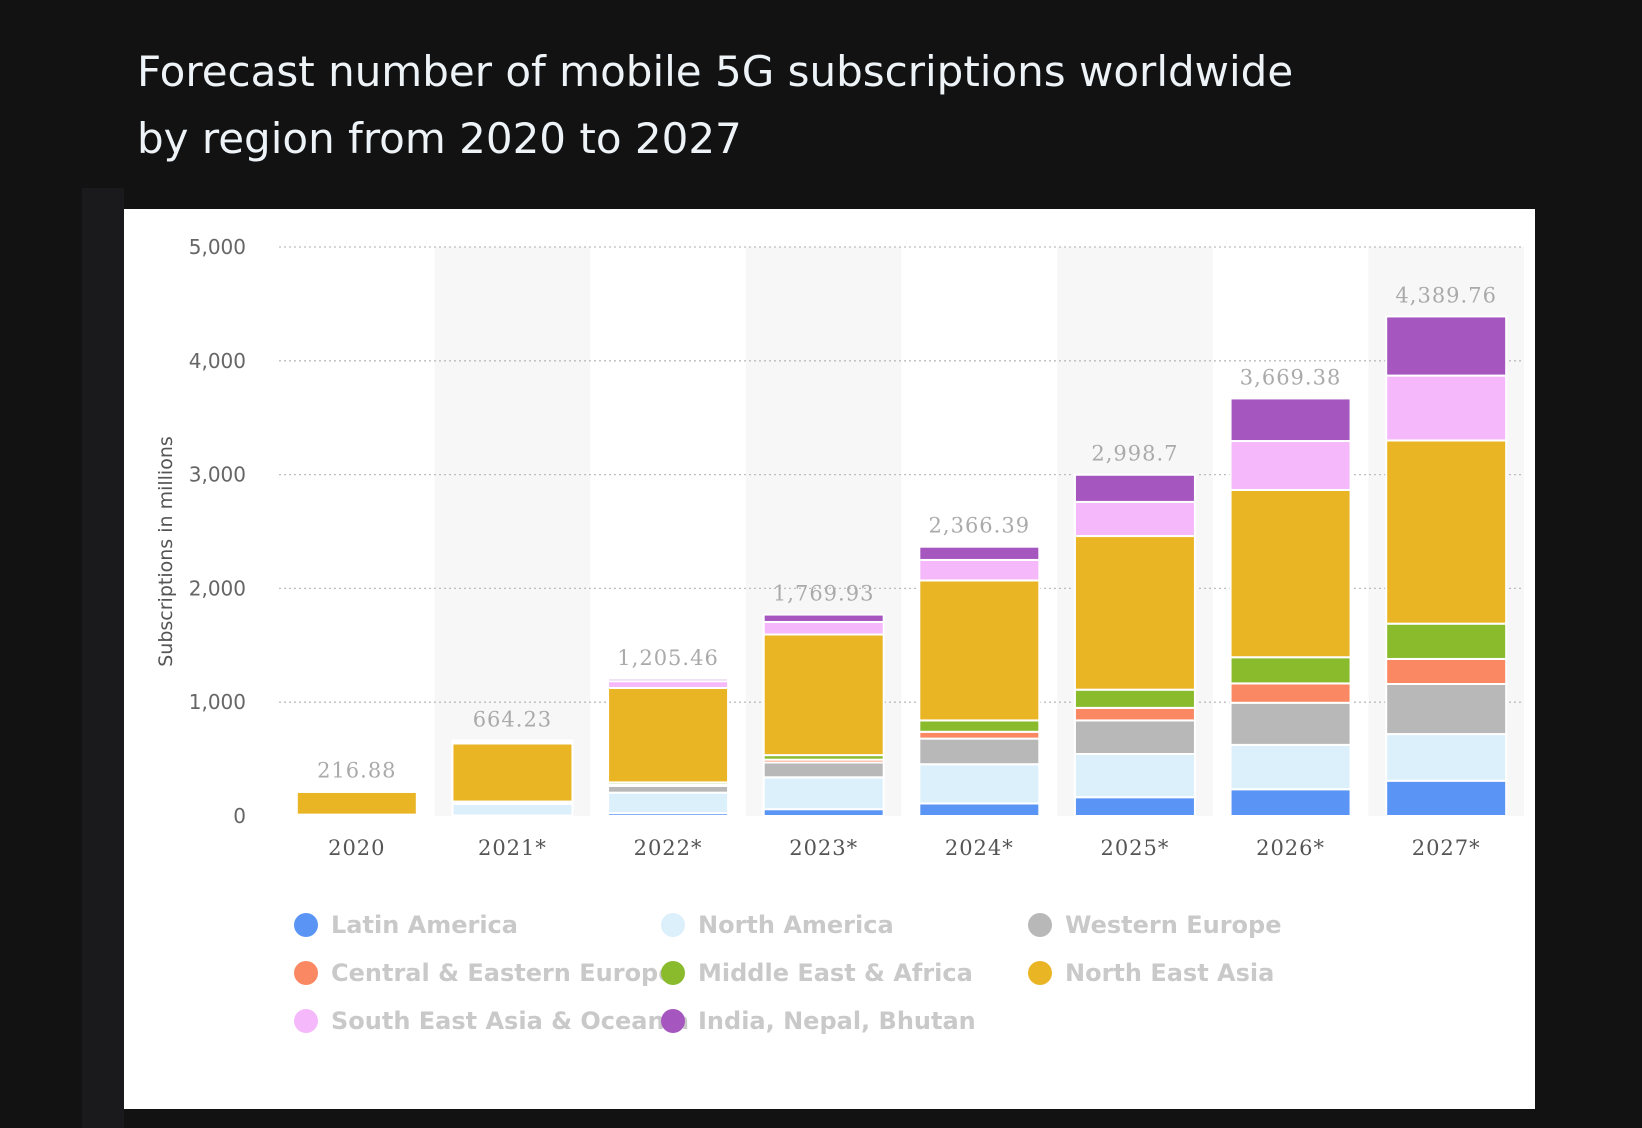  I want to click on y-tick-label: 2,000, so click(217, 588).